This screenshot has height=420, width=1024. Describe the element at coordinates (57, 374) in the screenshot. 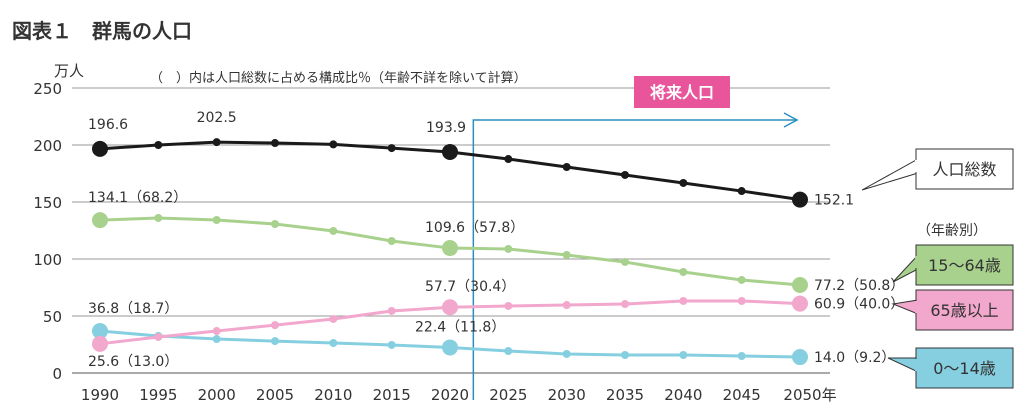

I see `y-tick-label: 0` at that location.